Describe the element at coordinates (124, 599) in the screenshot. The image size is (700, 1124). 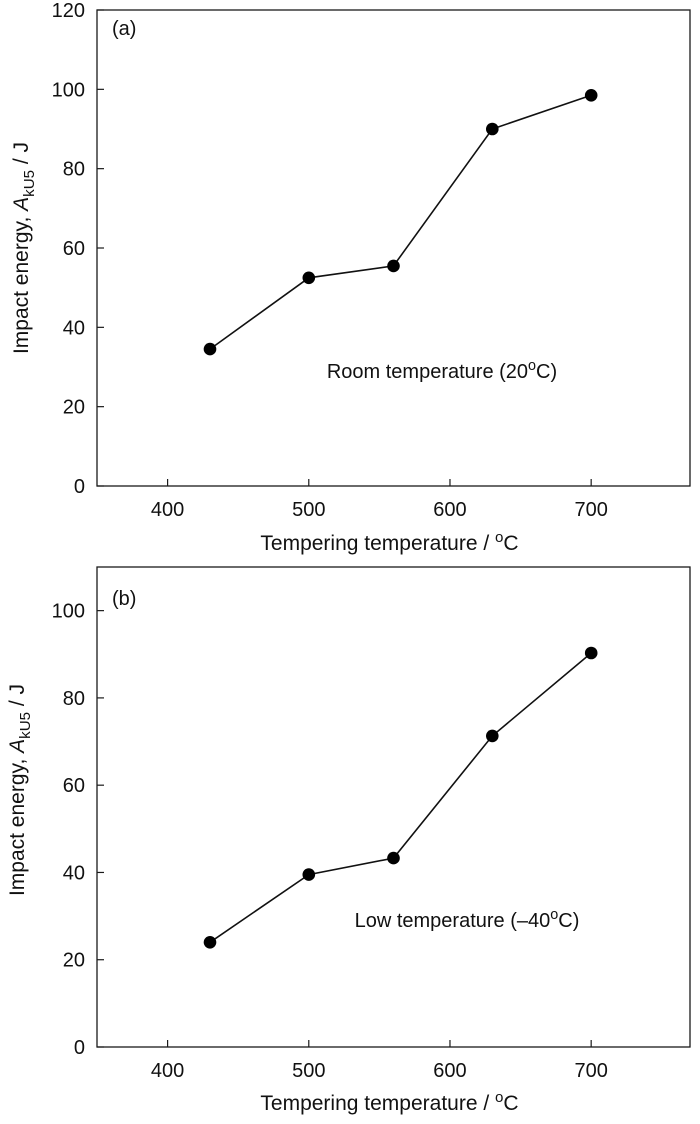
I see `panel-label: (b)` at that location.